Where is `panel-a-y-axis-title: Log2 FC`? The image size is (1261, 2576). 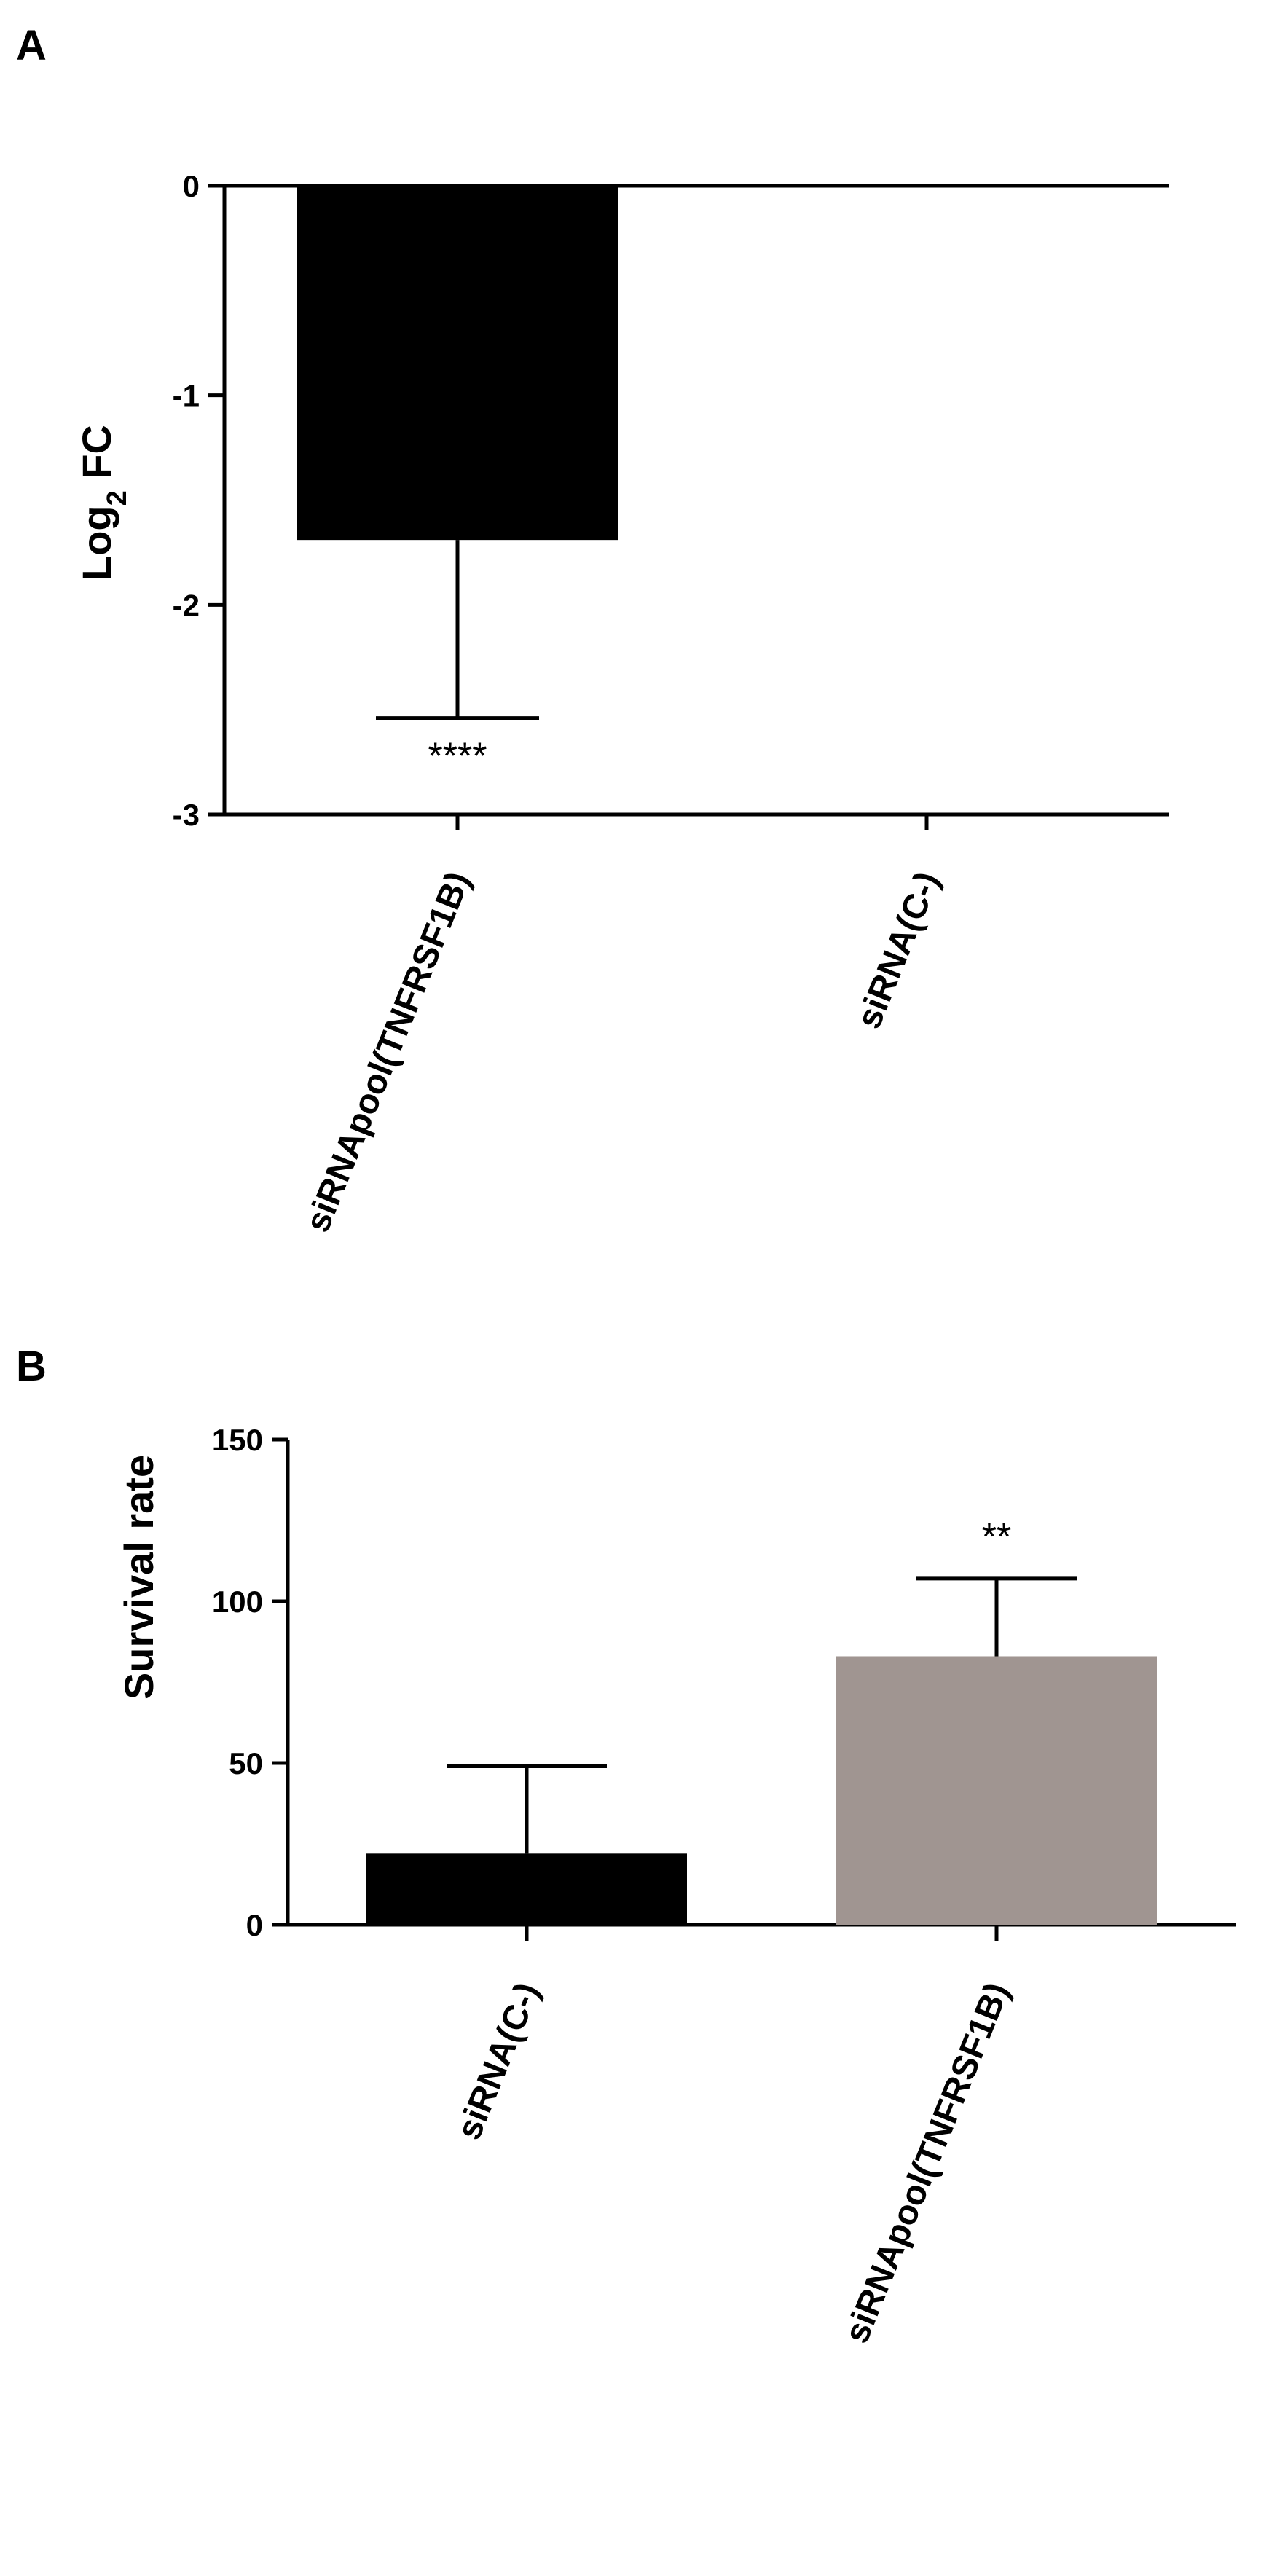
panel-a-y-axis-title: Log2 FC is located at coordinates (104, 503).